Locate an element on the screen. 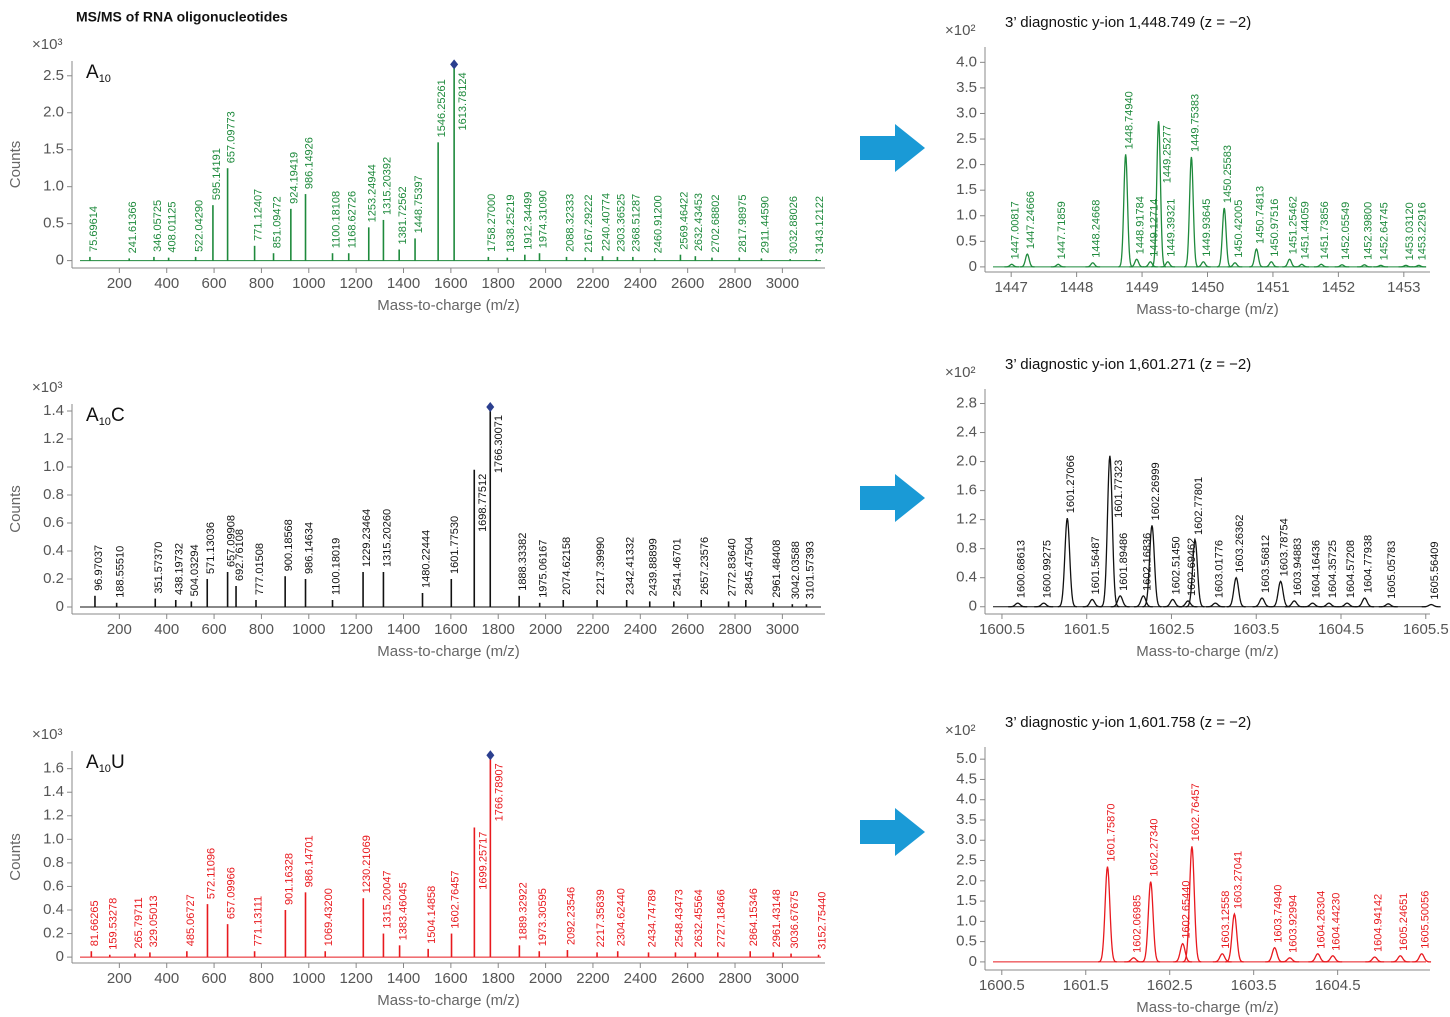 The height and width of the screenshot is (1017, 1450). peak-label: 986.14926 is located at coordinates (309, 163).